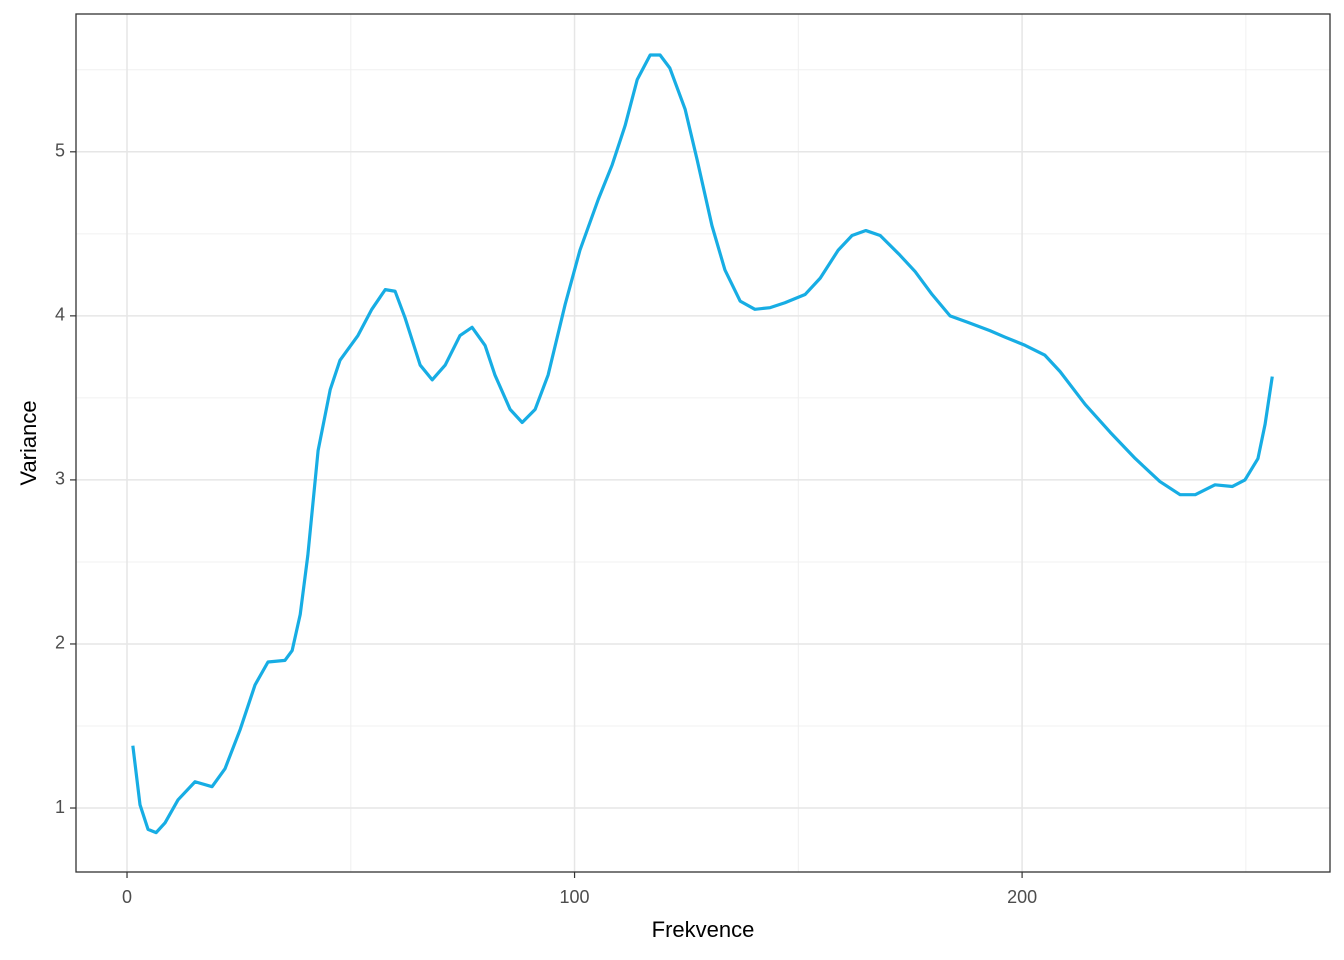 The image size is (1344, 960). I want to click on y-tick-label: 2, so click(60, 643).